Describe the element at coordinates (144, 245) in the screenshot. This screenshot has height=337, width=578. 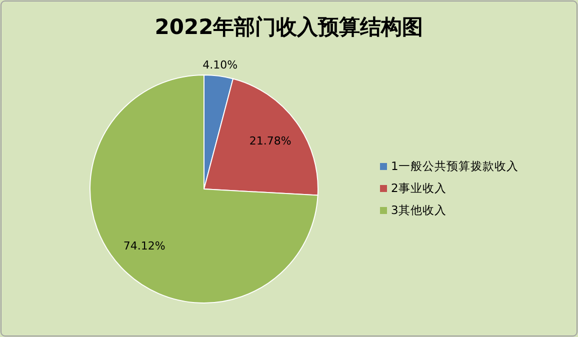
I see `data-label: 74.12%` at that location.